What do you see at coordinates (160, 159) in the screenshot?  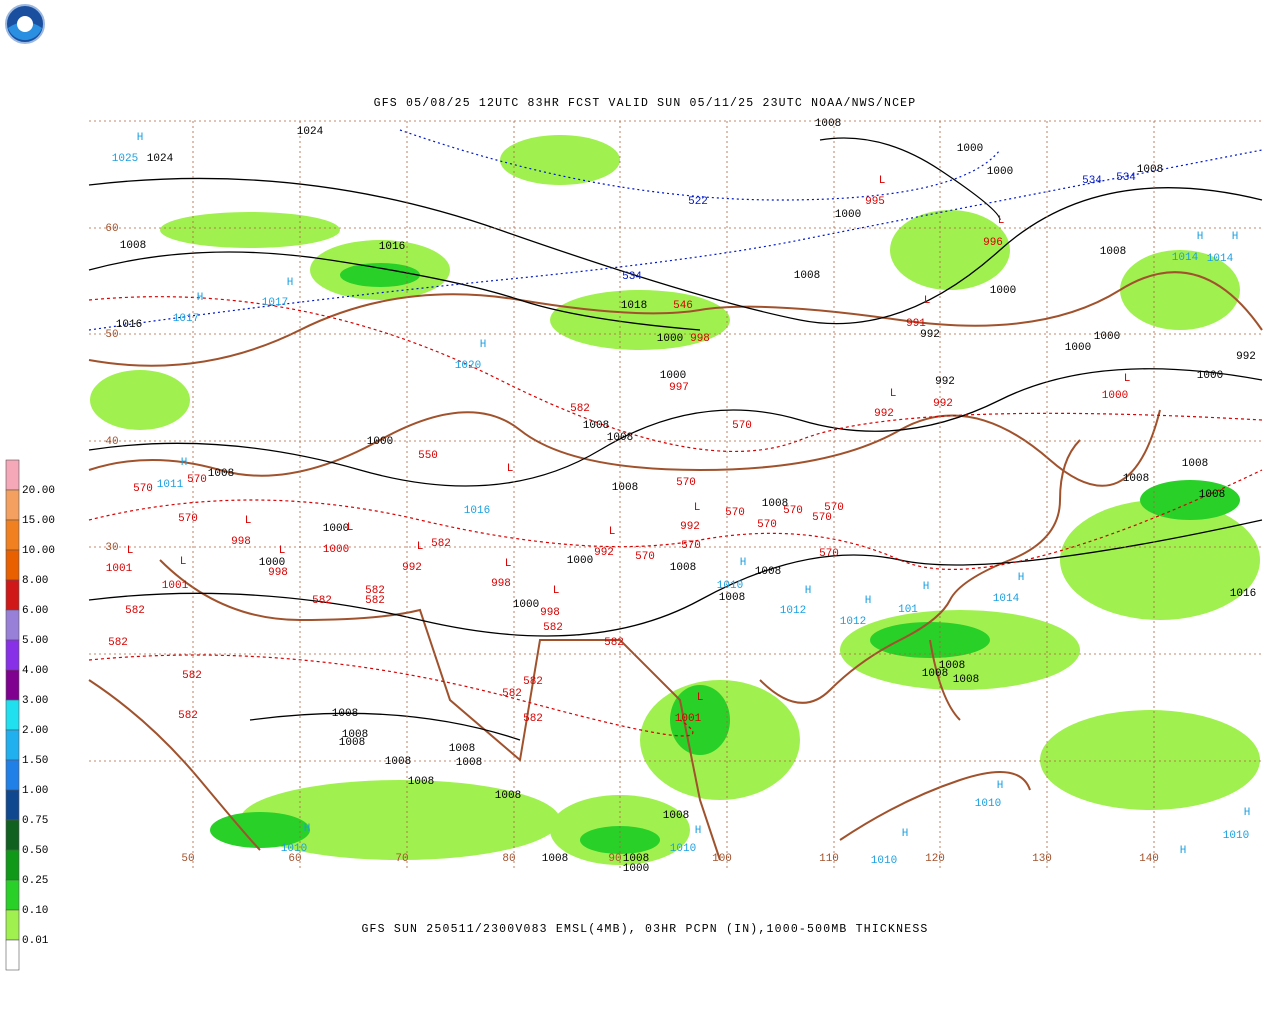 I see `contour-label: 1024` at bounding box center [160, 159].